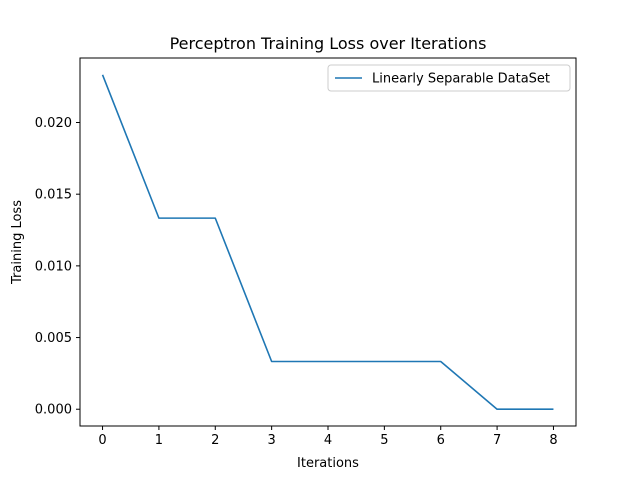  Describe the element at coordinates (461, 79) in the screenshot. I see `legend-label: Linearly Separable DataSet` at that location.